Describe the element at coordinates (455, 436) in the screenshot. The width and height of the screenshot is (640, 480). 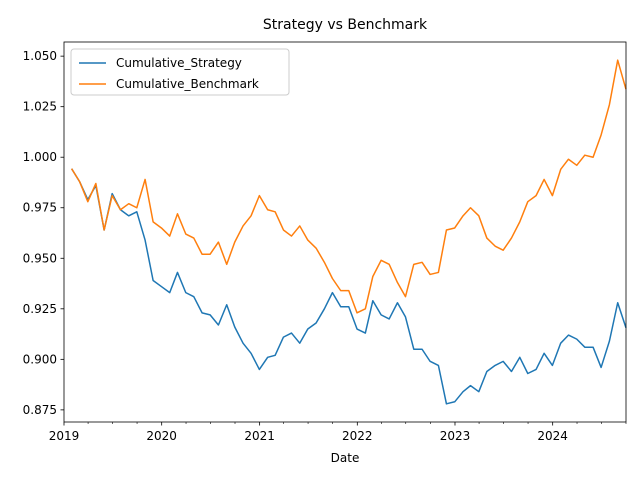
I see `x-tick-label: 2023` at that location.